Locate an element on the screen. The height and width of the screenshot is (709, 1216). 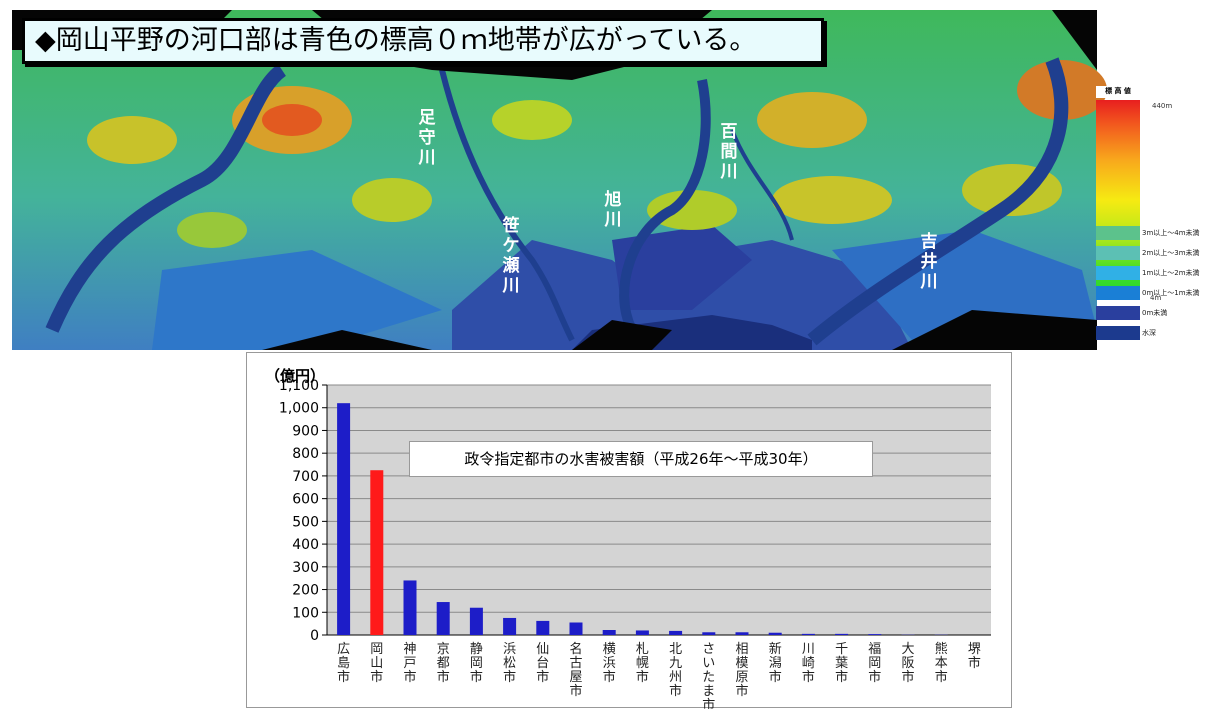
y-tick-label: 200 is located at coordinates (305, 591).